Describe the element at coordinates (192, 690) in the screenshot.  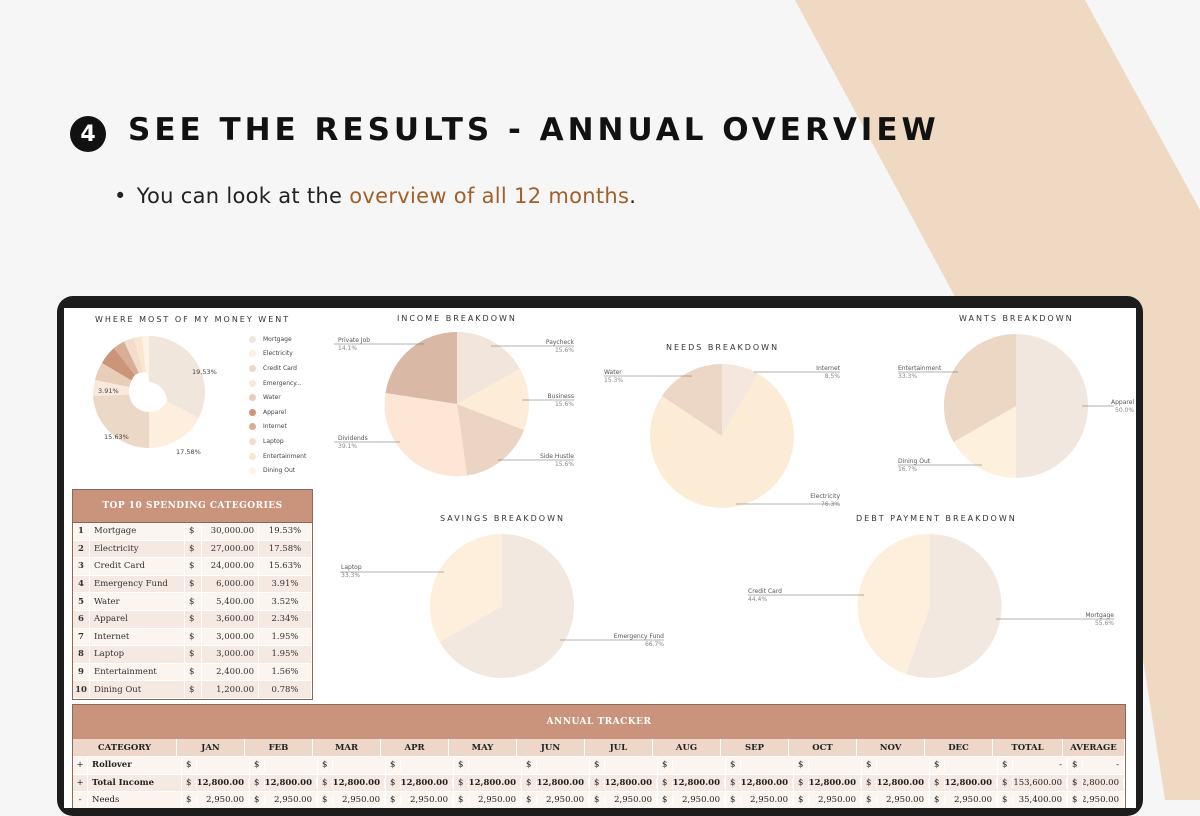
I see `table-row: 10 Dining Out $1,200.00 0.78%` at that location.